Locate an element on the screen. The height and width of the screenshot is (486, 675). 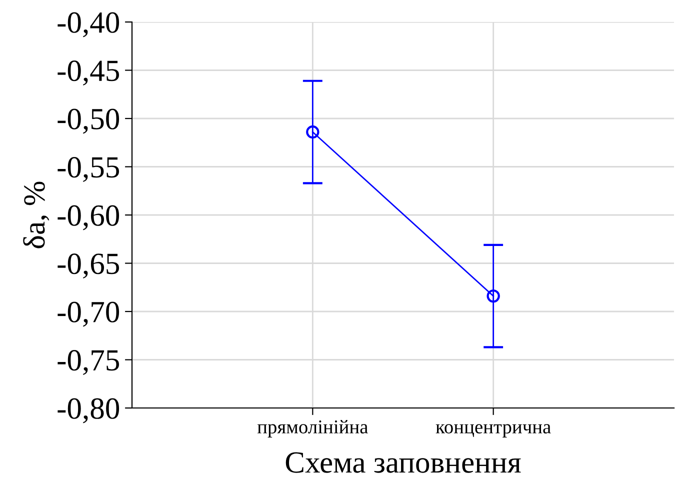
y-tick-label: -0,70 is located at coordinates (89, 314).